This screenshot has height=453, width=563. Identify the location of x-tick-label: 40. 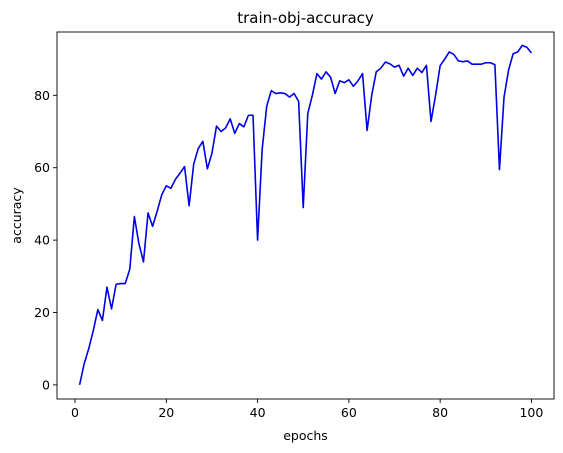
(258, 412).